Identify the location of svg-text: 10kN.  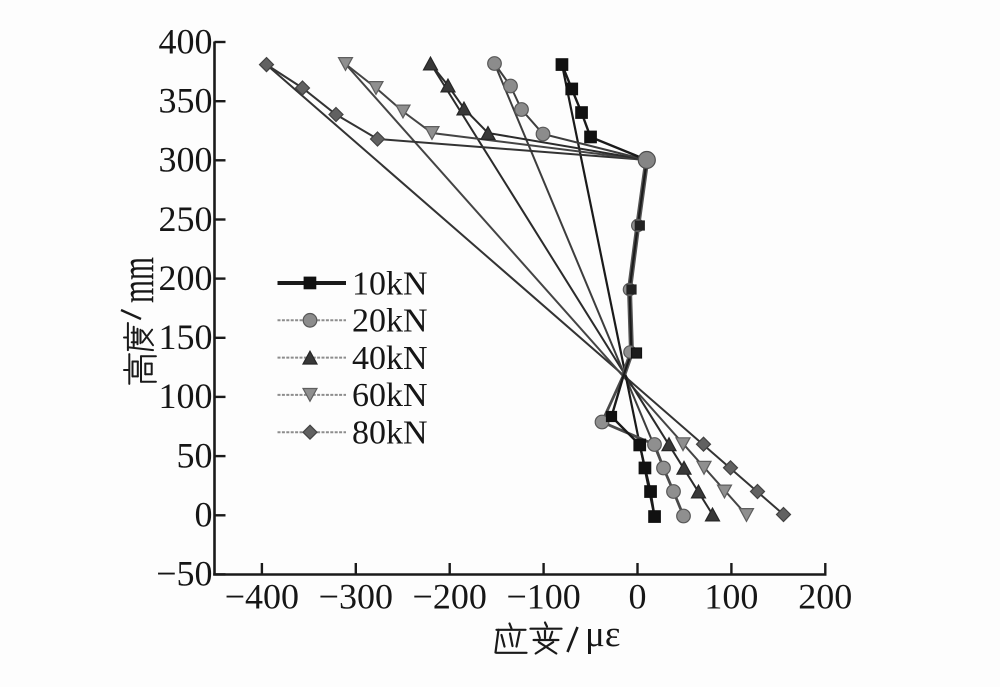
(390, 283).